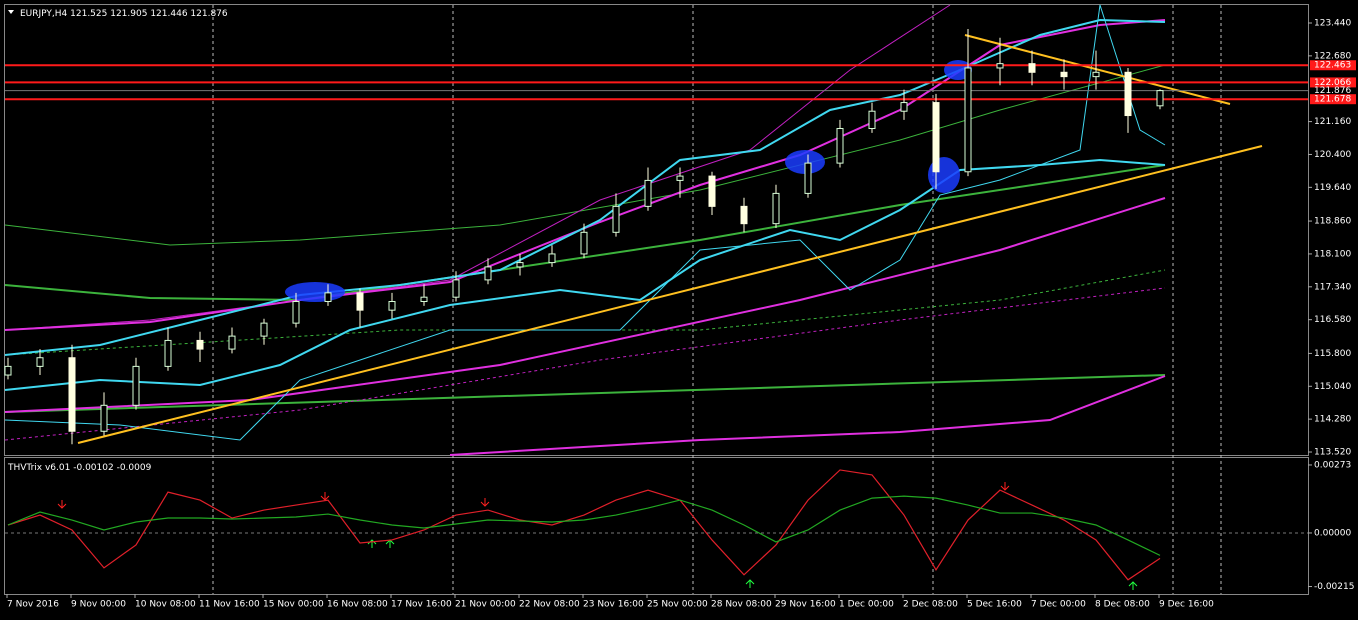  Describe the element at coordinates (229, 605) in the screenshot. I see `x-tick-label: 11 Nov 16:00` at that location.